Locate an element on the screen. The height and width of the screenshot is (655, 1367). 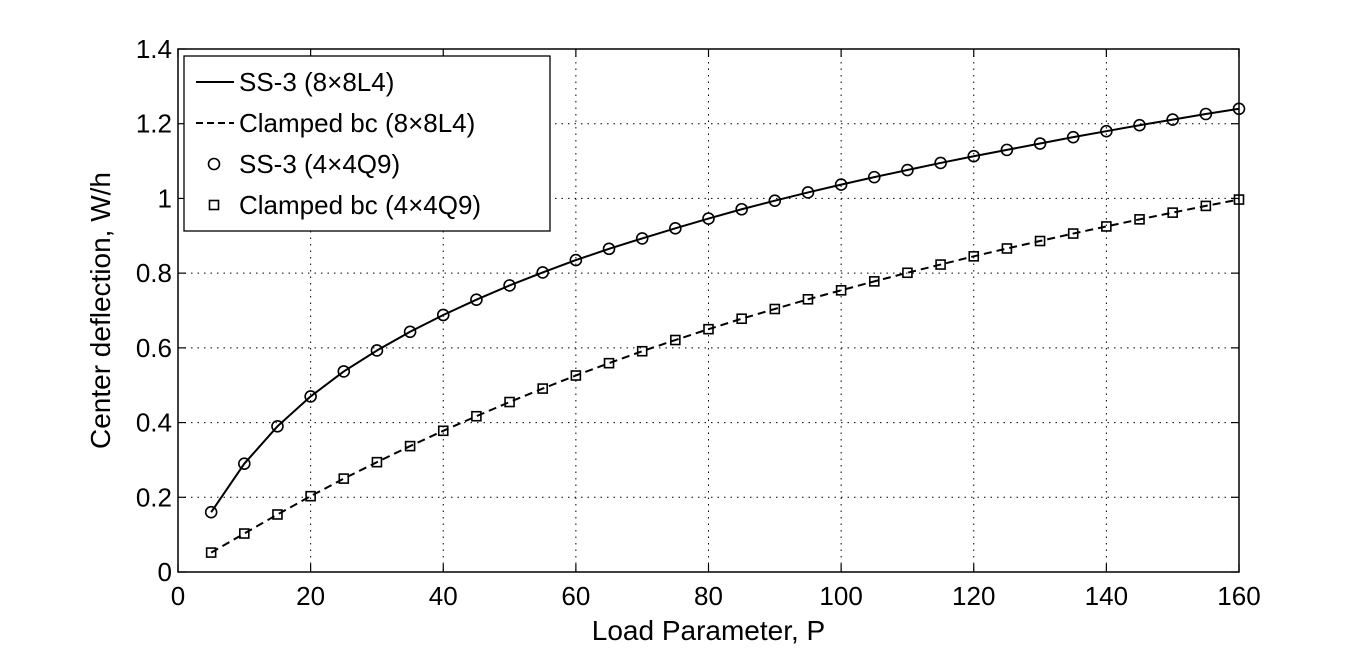
x-tick-label: 100 is located at coordinates (840, 596).